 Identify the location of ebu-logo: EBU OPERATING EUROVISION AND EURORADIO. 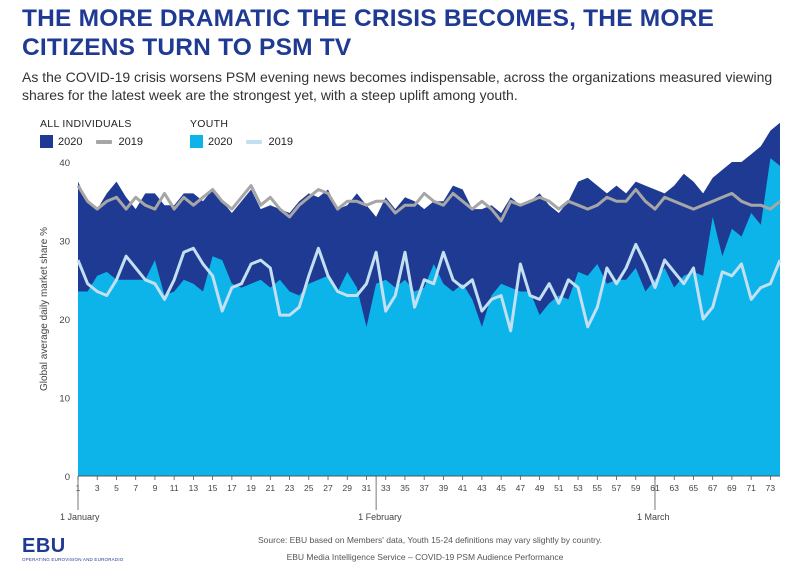
(72, 549).